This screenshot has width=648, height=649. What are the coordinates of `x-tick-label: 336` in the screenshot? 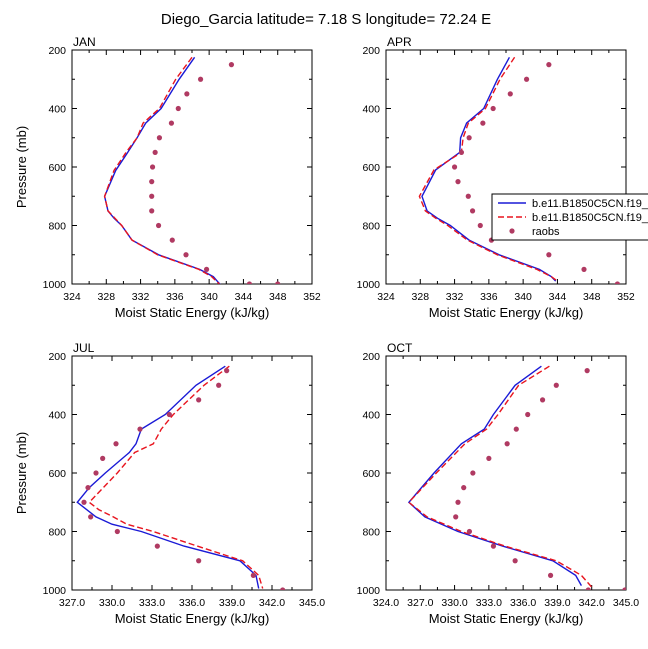 It's located at (175, 297).